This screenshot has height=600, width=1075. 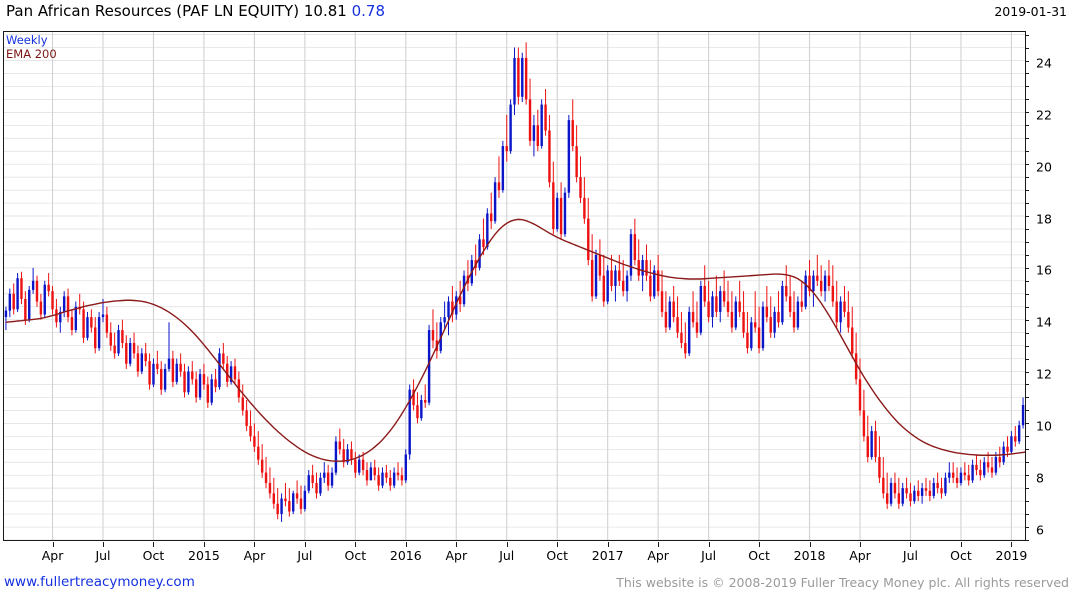 What do you see at coordinates (99, 582) in the screenshot?
I see `website-url: www.fullertreacymoney.com` at bounding box center [99, 582].